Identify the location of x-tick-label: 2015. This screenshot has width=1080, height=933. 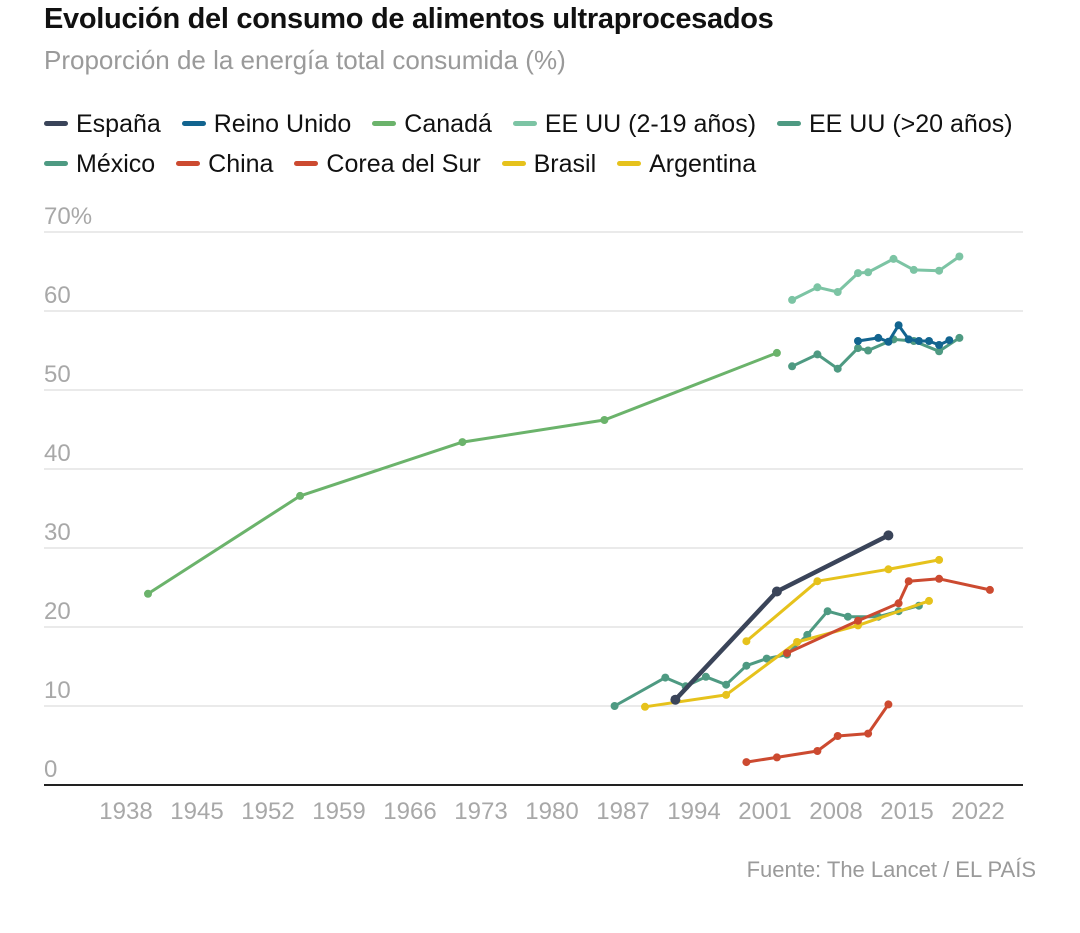
(906, 811).